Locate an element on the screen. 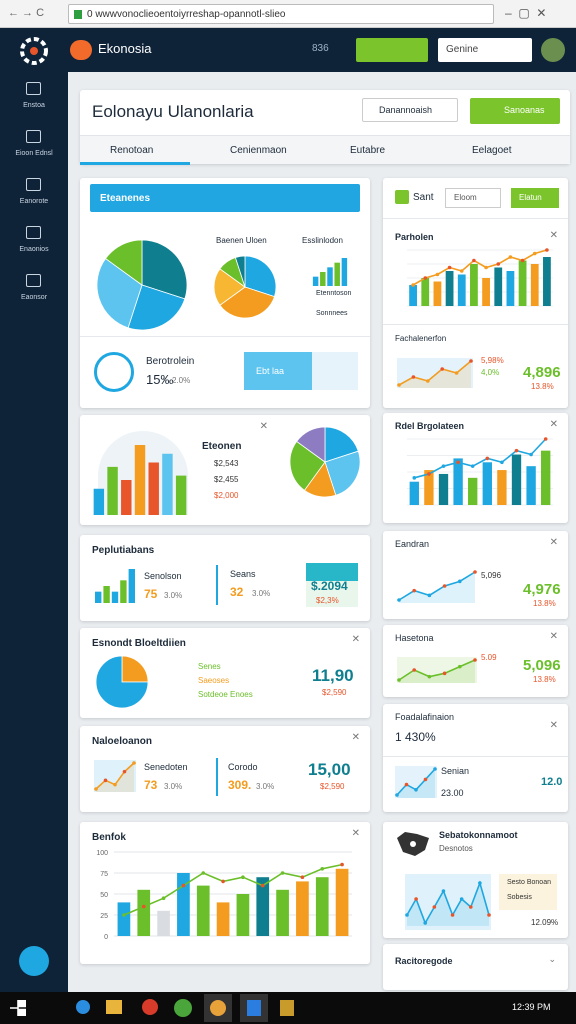  metric-value: 75 is located at coordinates (151, 594).